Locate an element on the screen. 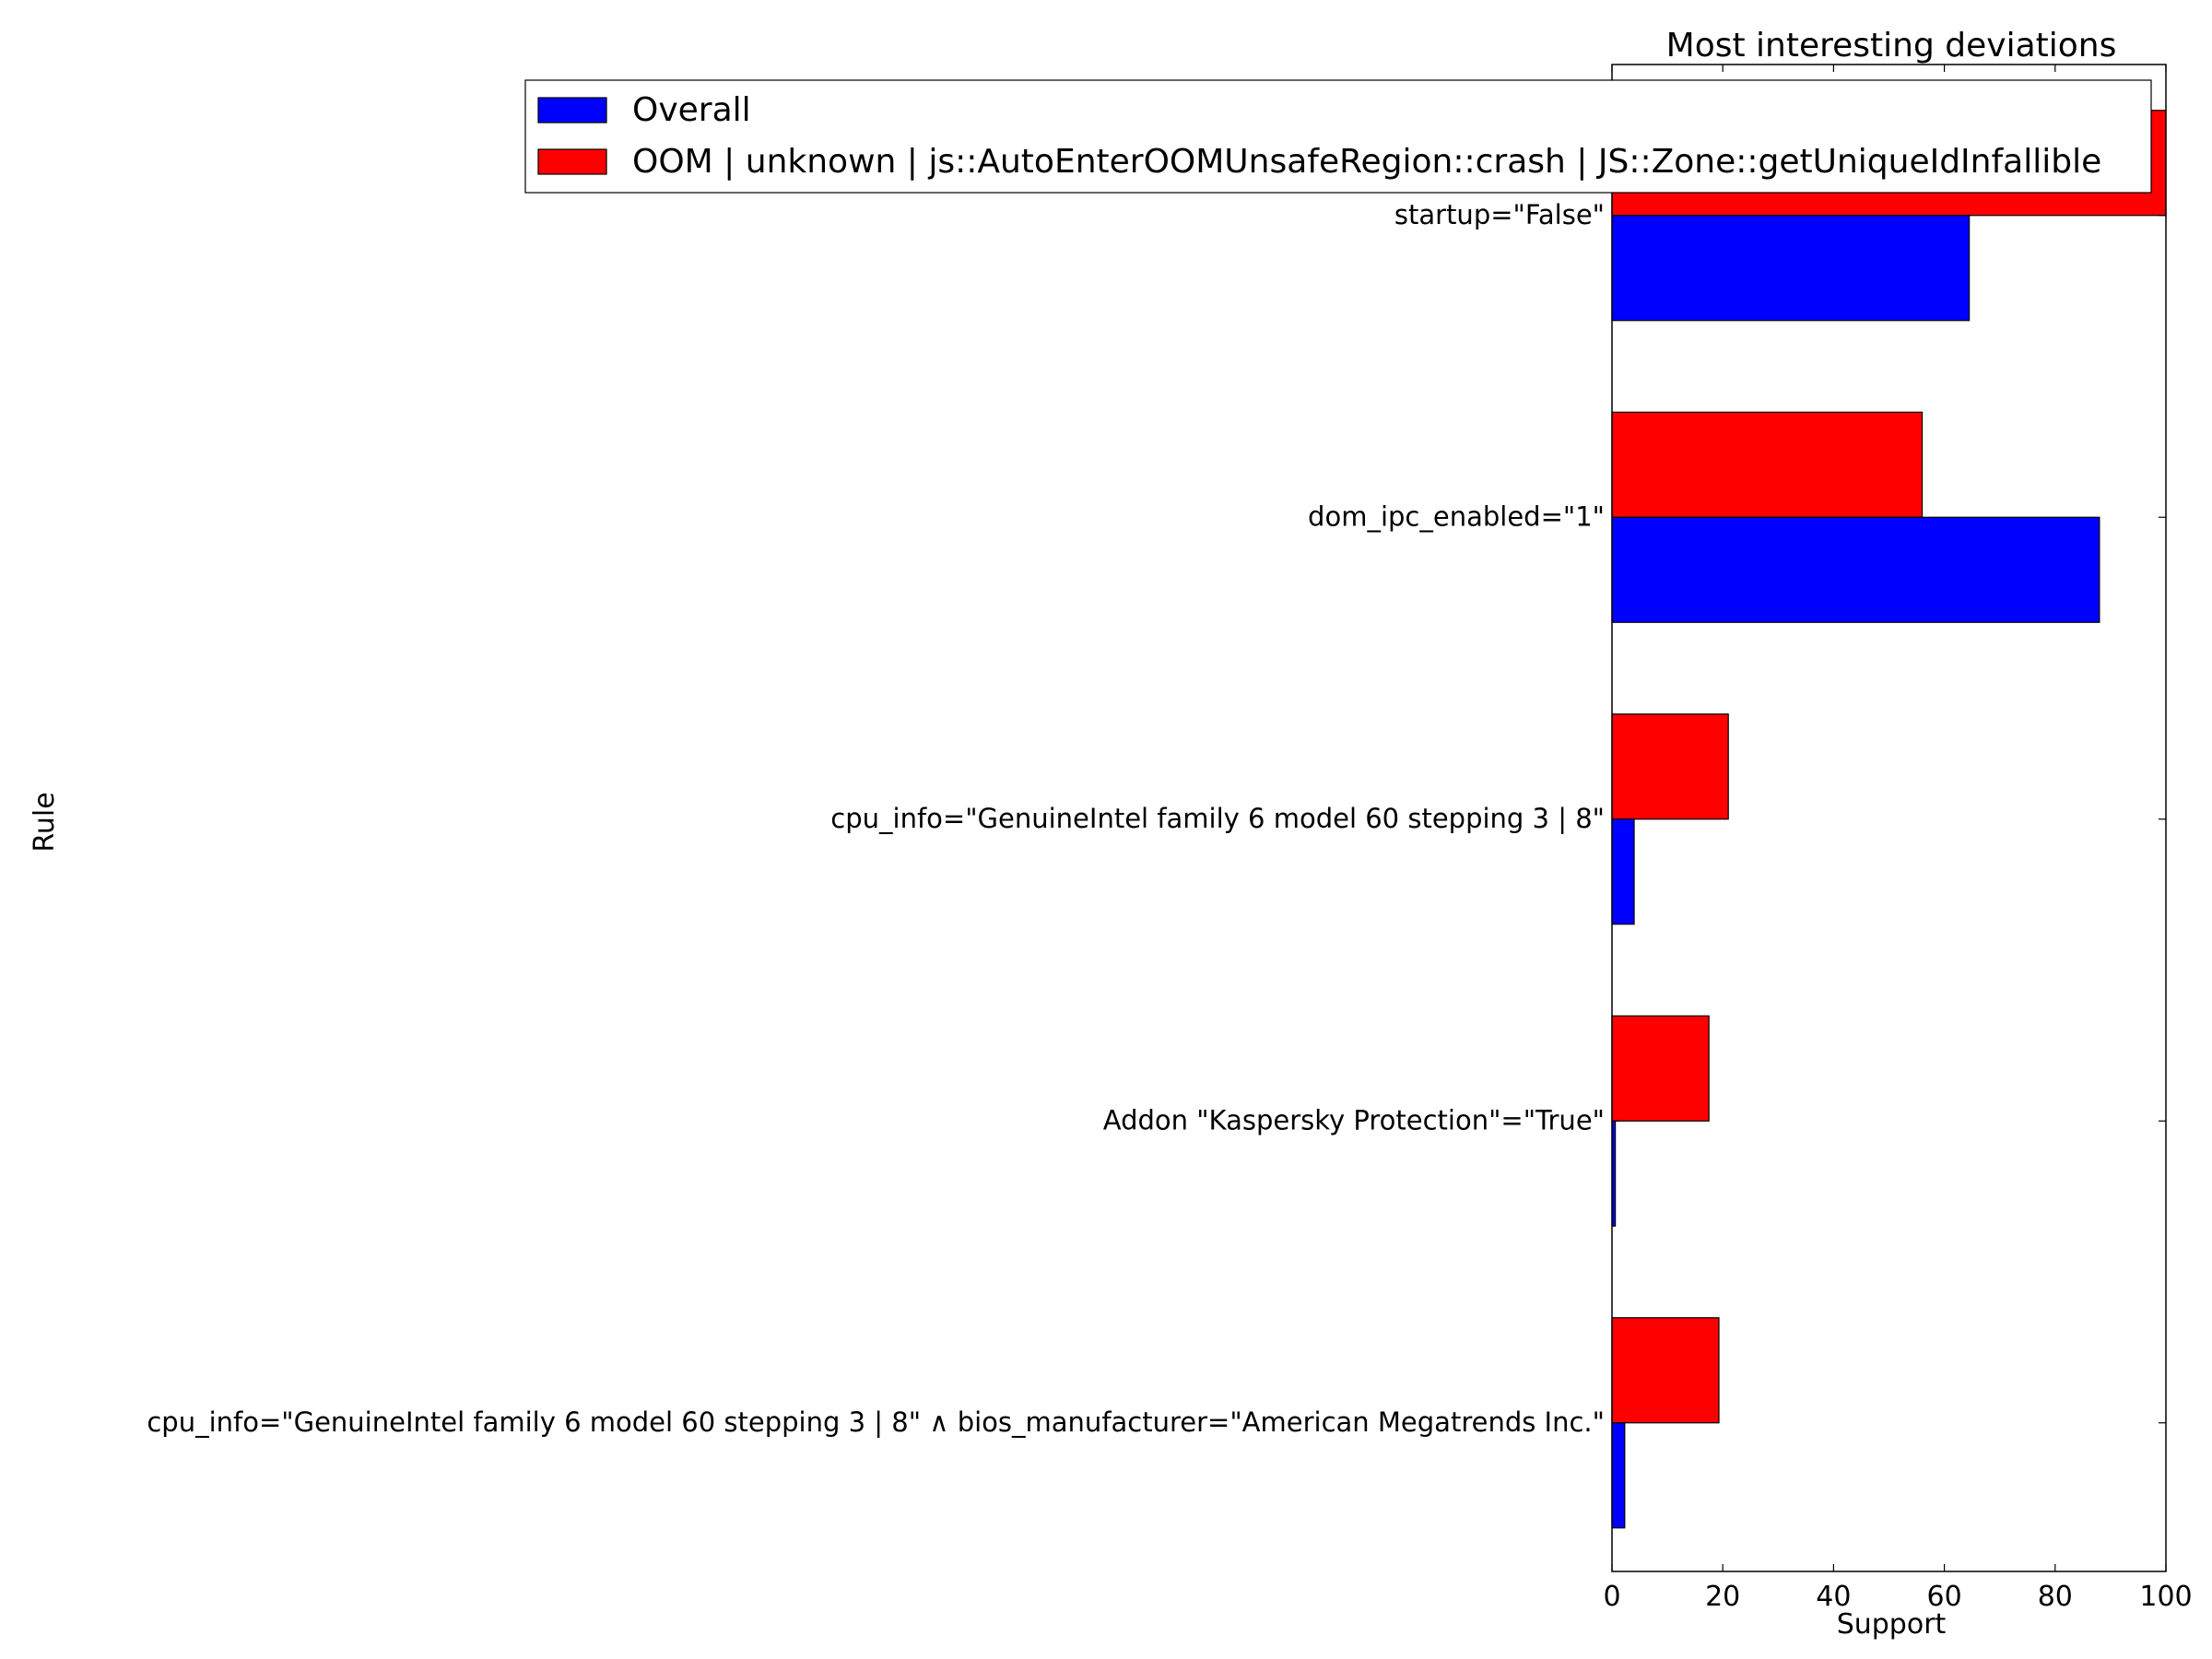 The width and height of the screenshot is (2212, 1659). rule-label: startup="False" is located at coordinates (1499, 214).